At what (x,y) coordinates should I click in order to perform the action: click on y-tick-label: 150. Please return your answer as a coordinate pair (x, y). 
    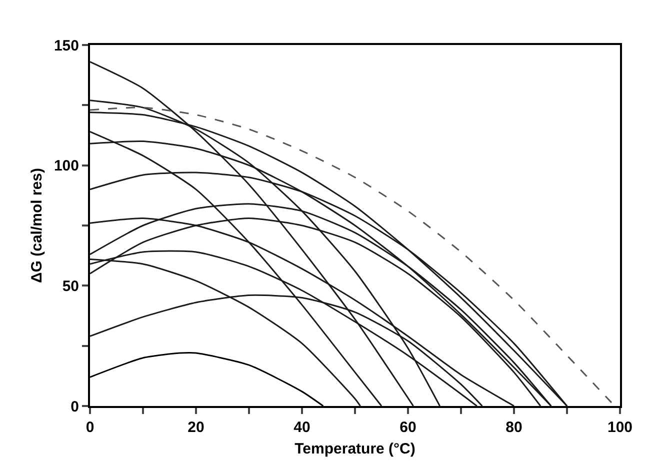
    Looking at the image, I should click on (66, 45).